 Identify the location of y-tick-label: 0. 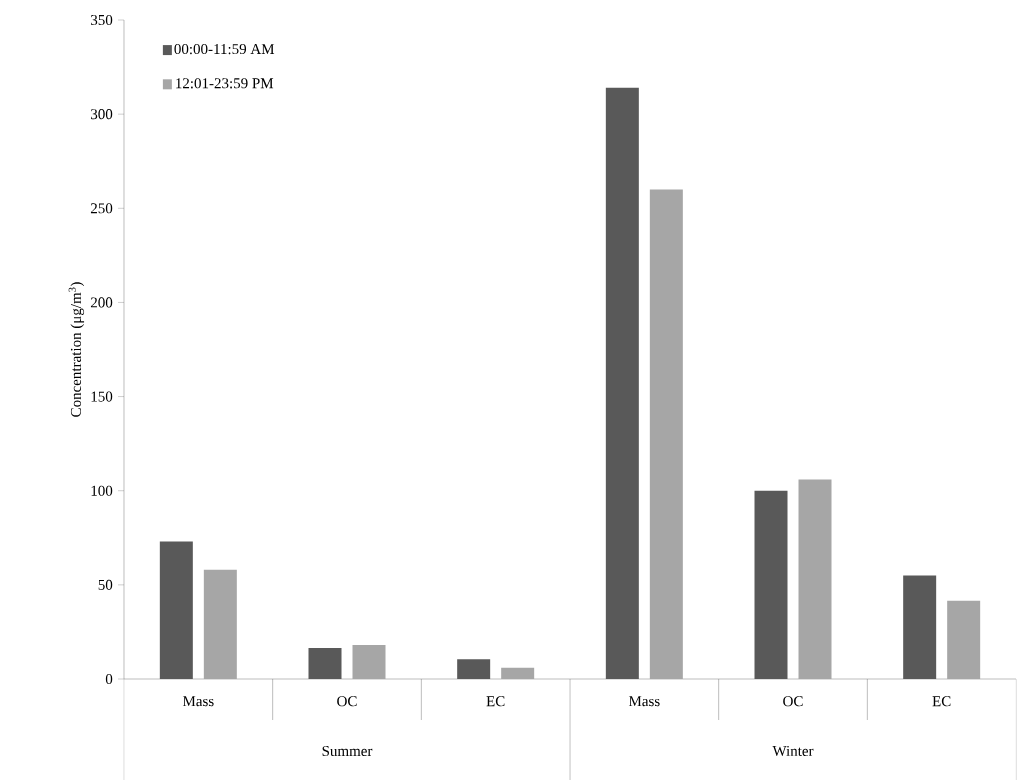
(109, 678).